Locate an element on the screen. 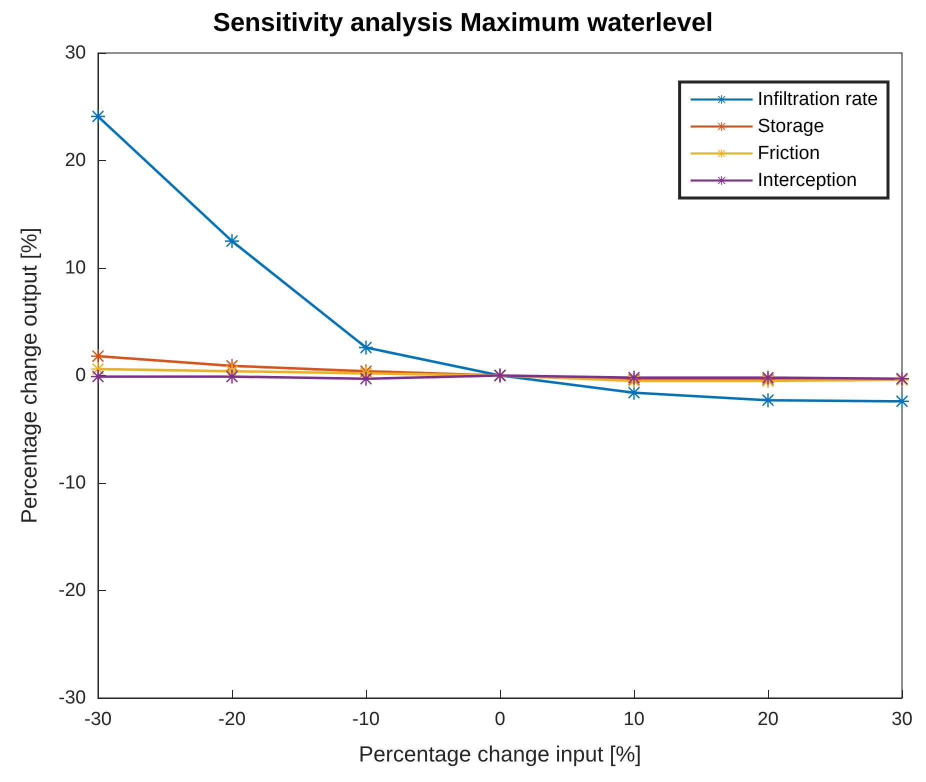 The width and height of the screenshot is (926, 782). y-axis-title: Percentage change output [%] is located at coordinates (29, 376).